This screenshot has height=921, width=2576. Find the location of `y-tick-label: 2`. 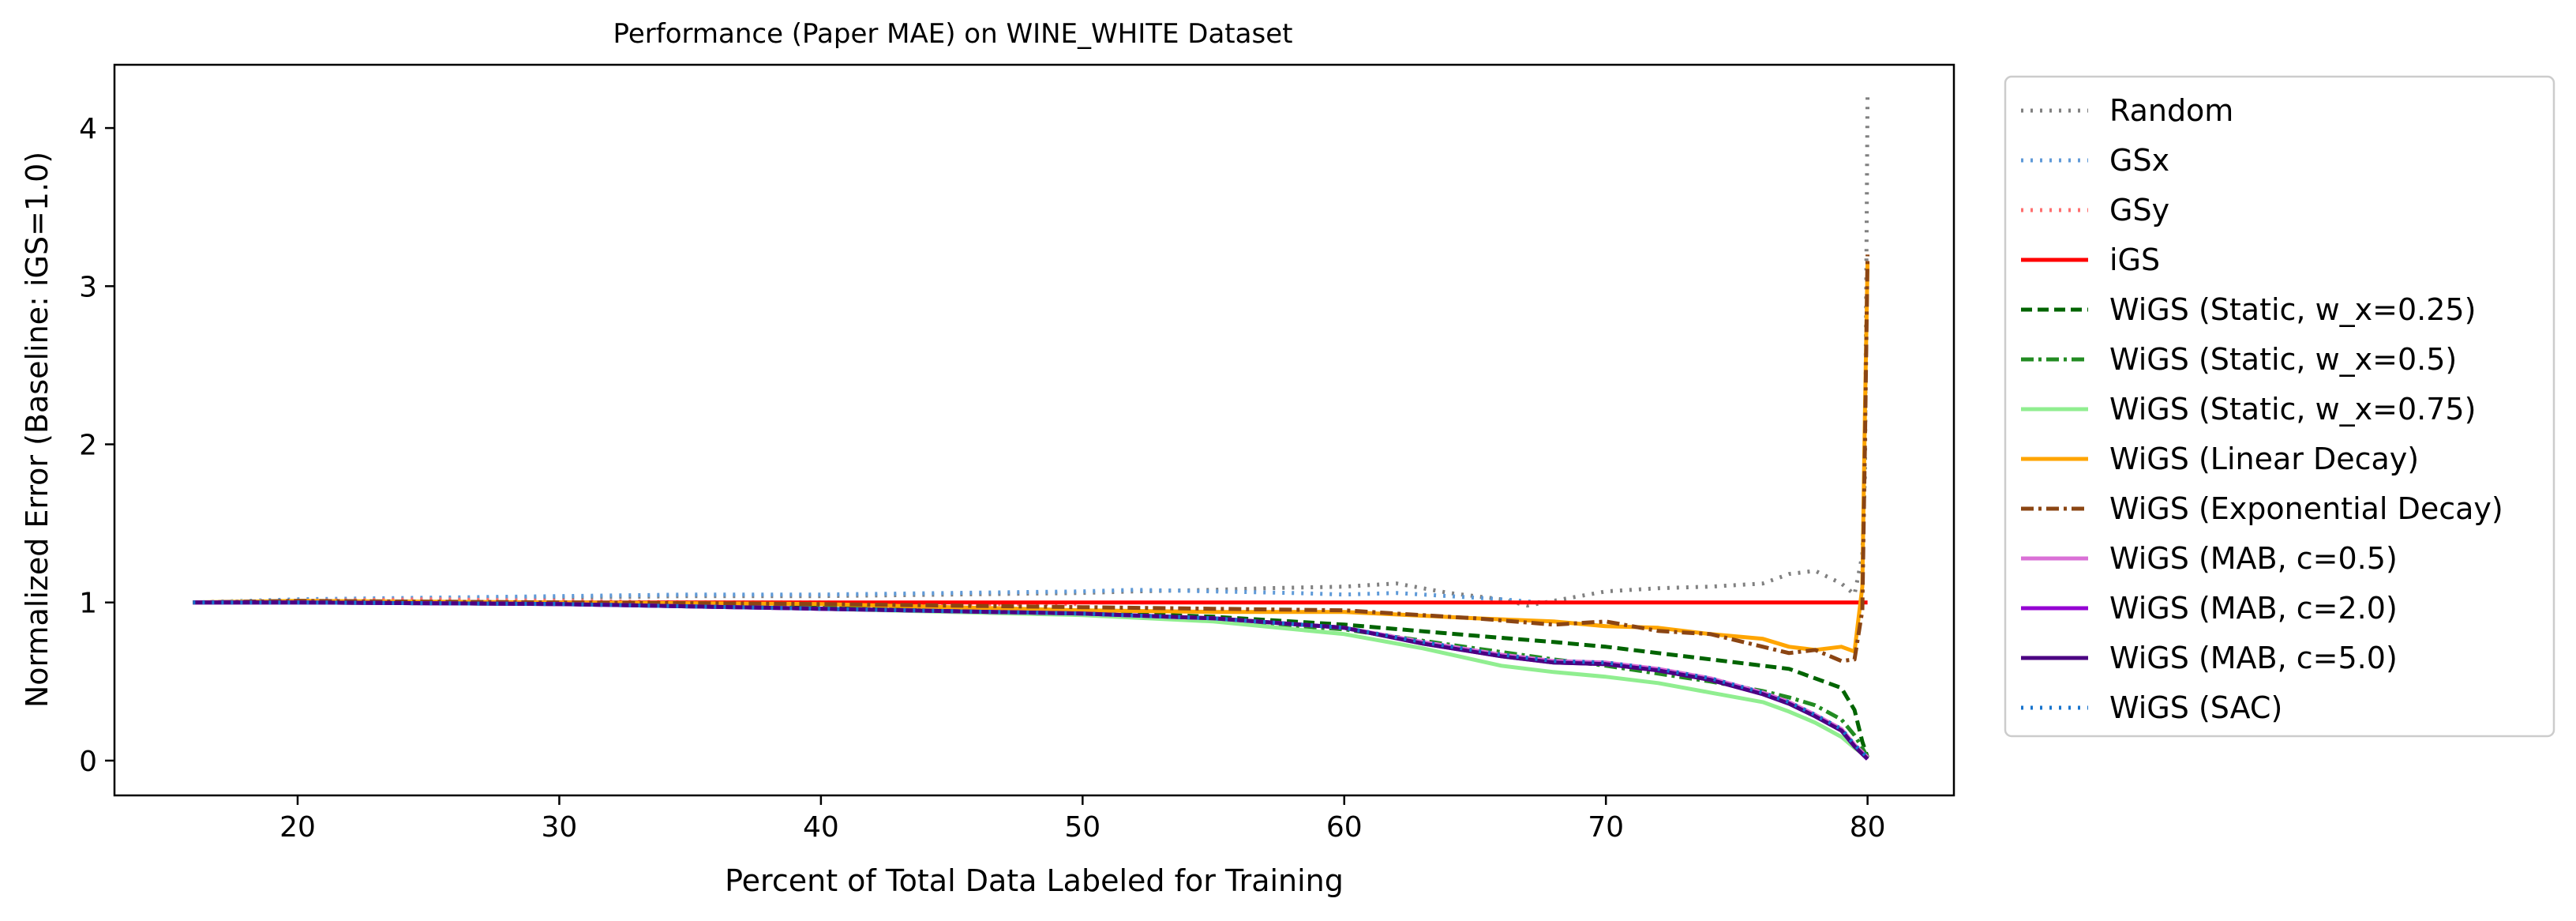

y-tick-label: 2 is located at coordinates (88, 446).